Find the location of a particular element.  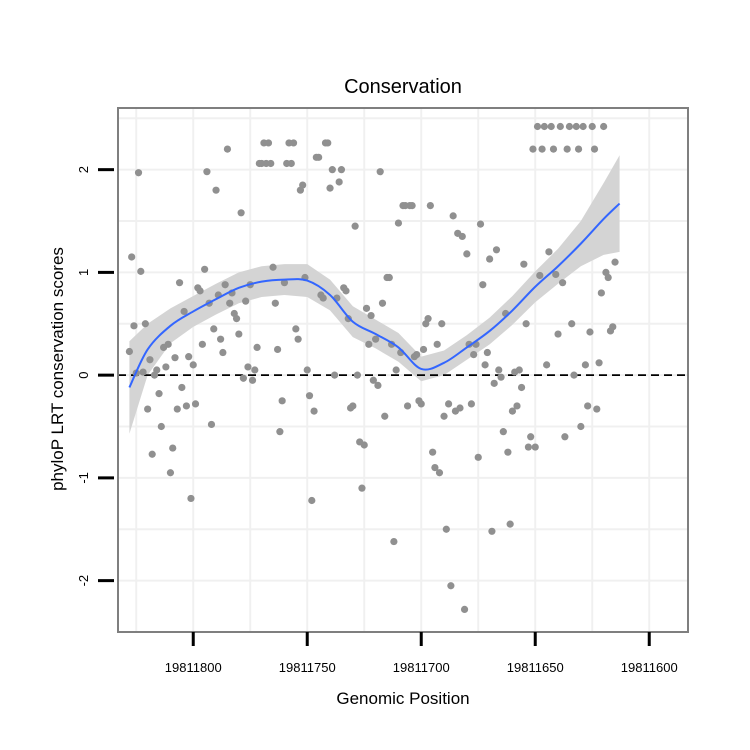

y-tick-label: 1 is located at coordinates (83, 272).